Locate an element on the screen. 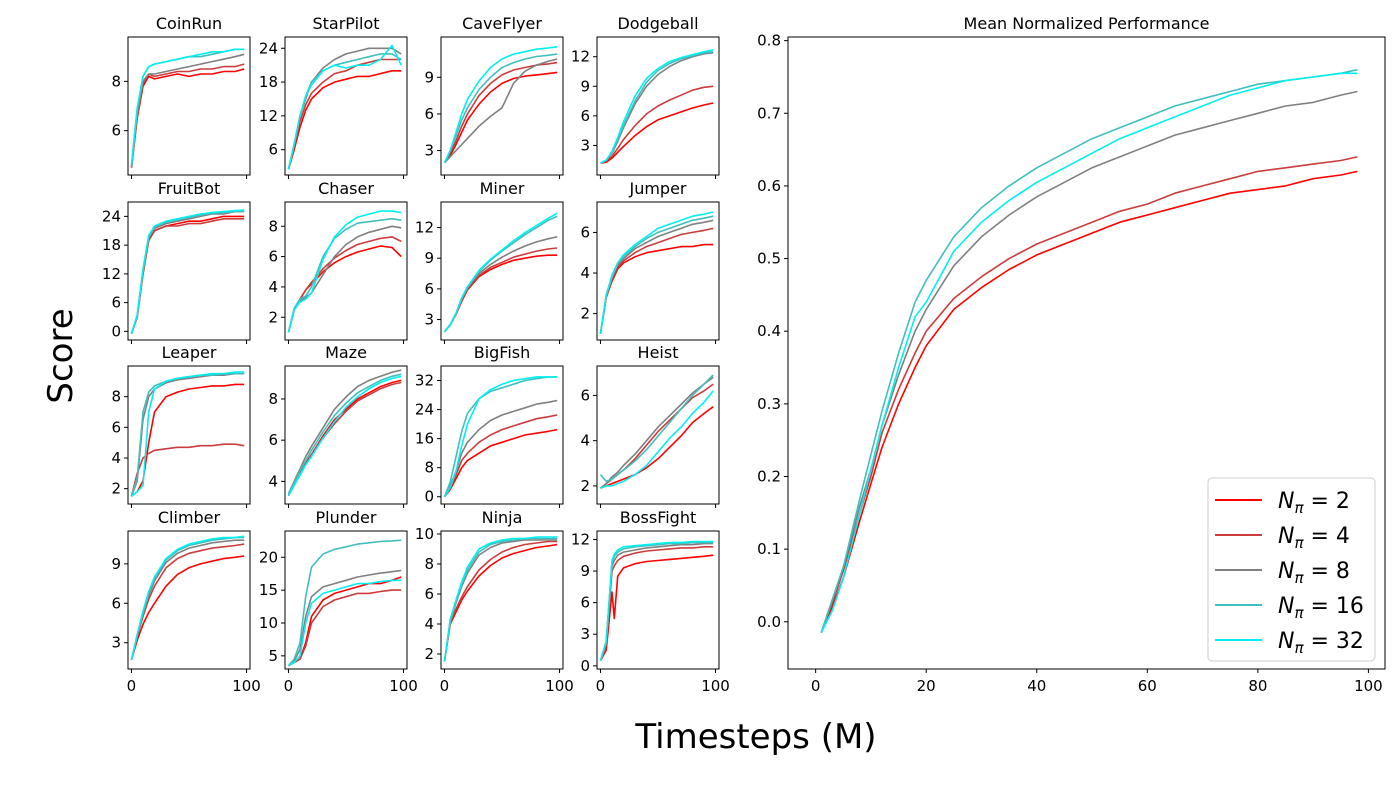 This screenshot has width=1400, height=800. subplot-title-coinrun: CoinRun is located at coordinates (189, 23).